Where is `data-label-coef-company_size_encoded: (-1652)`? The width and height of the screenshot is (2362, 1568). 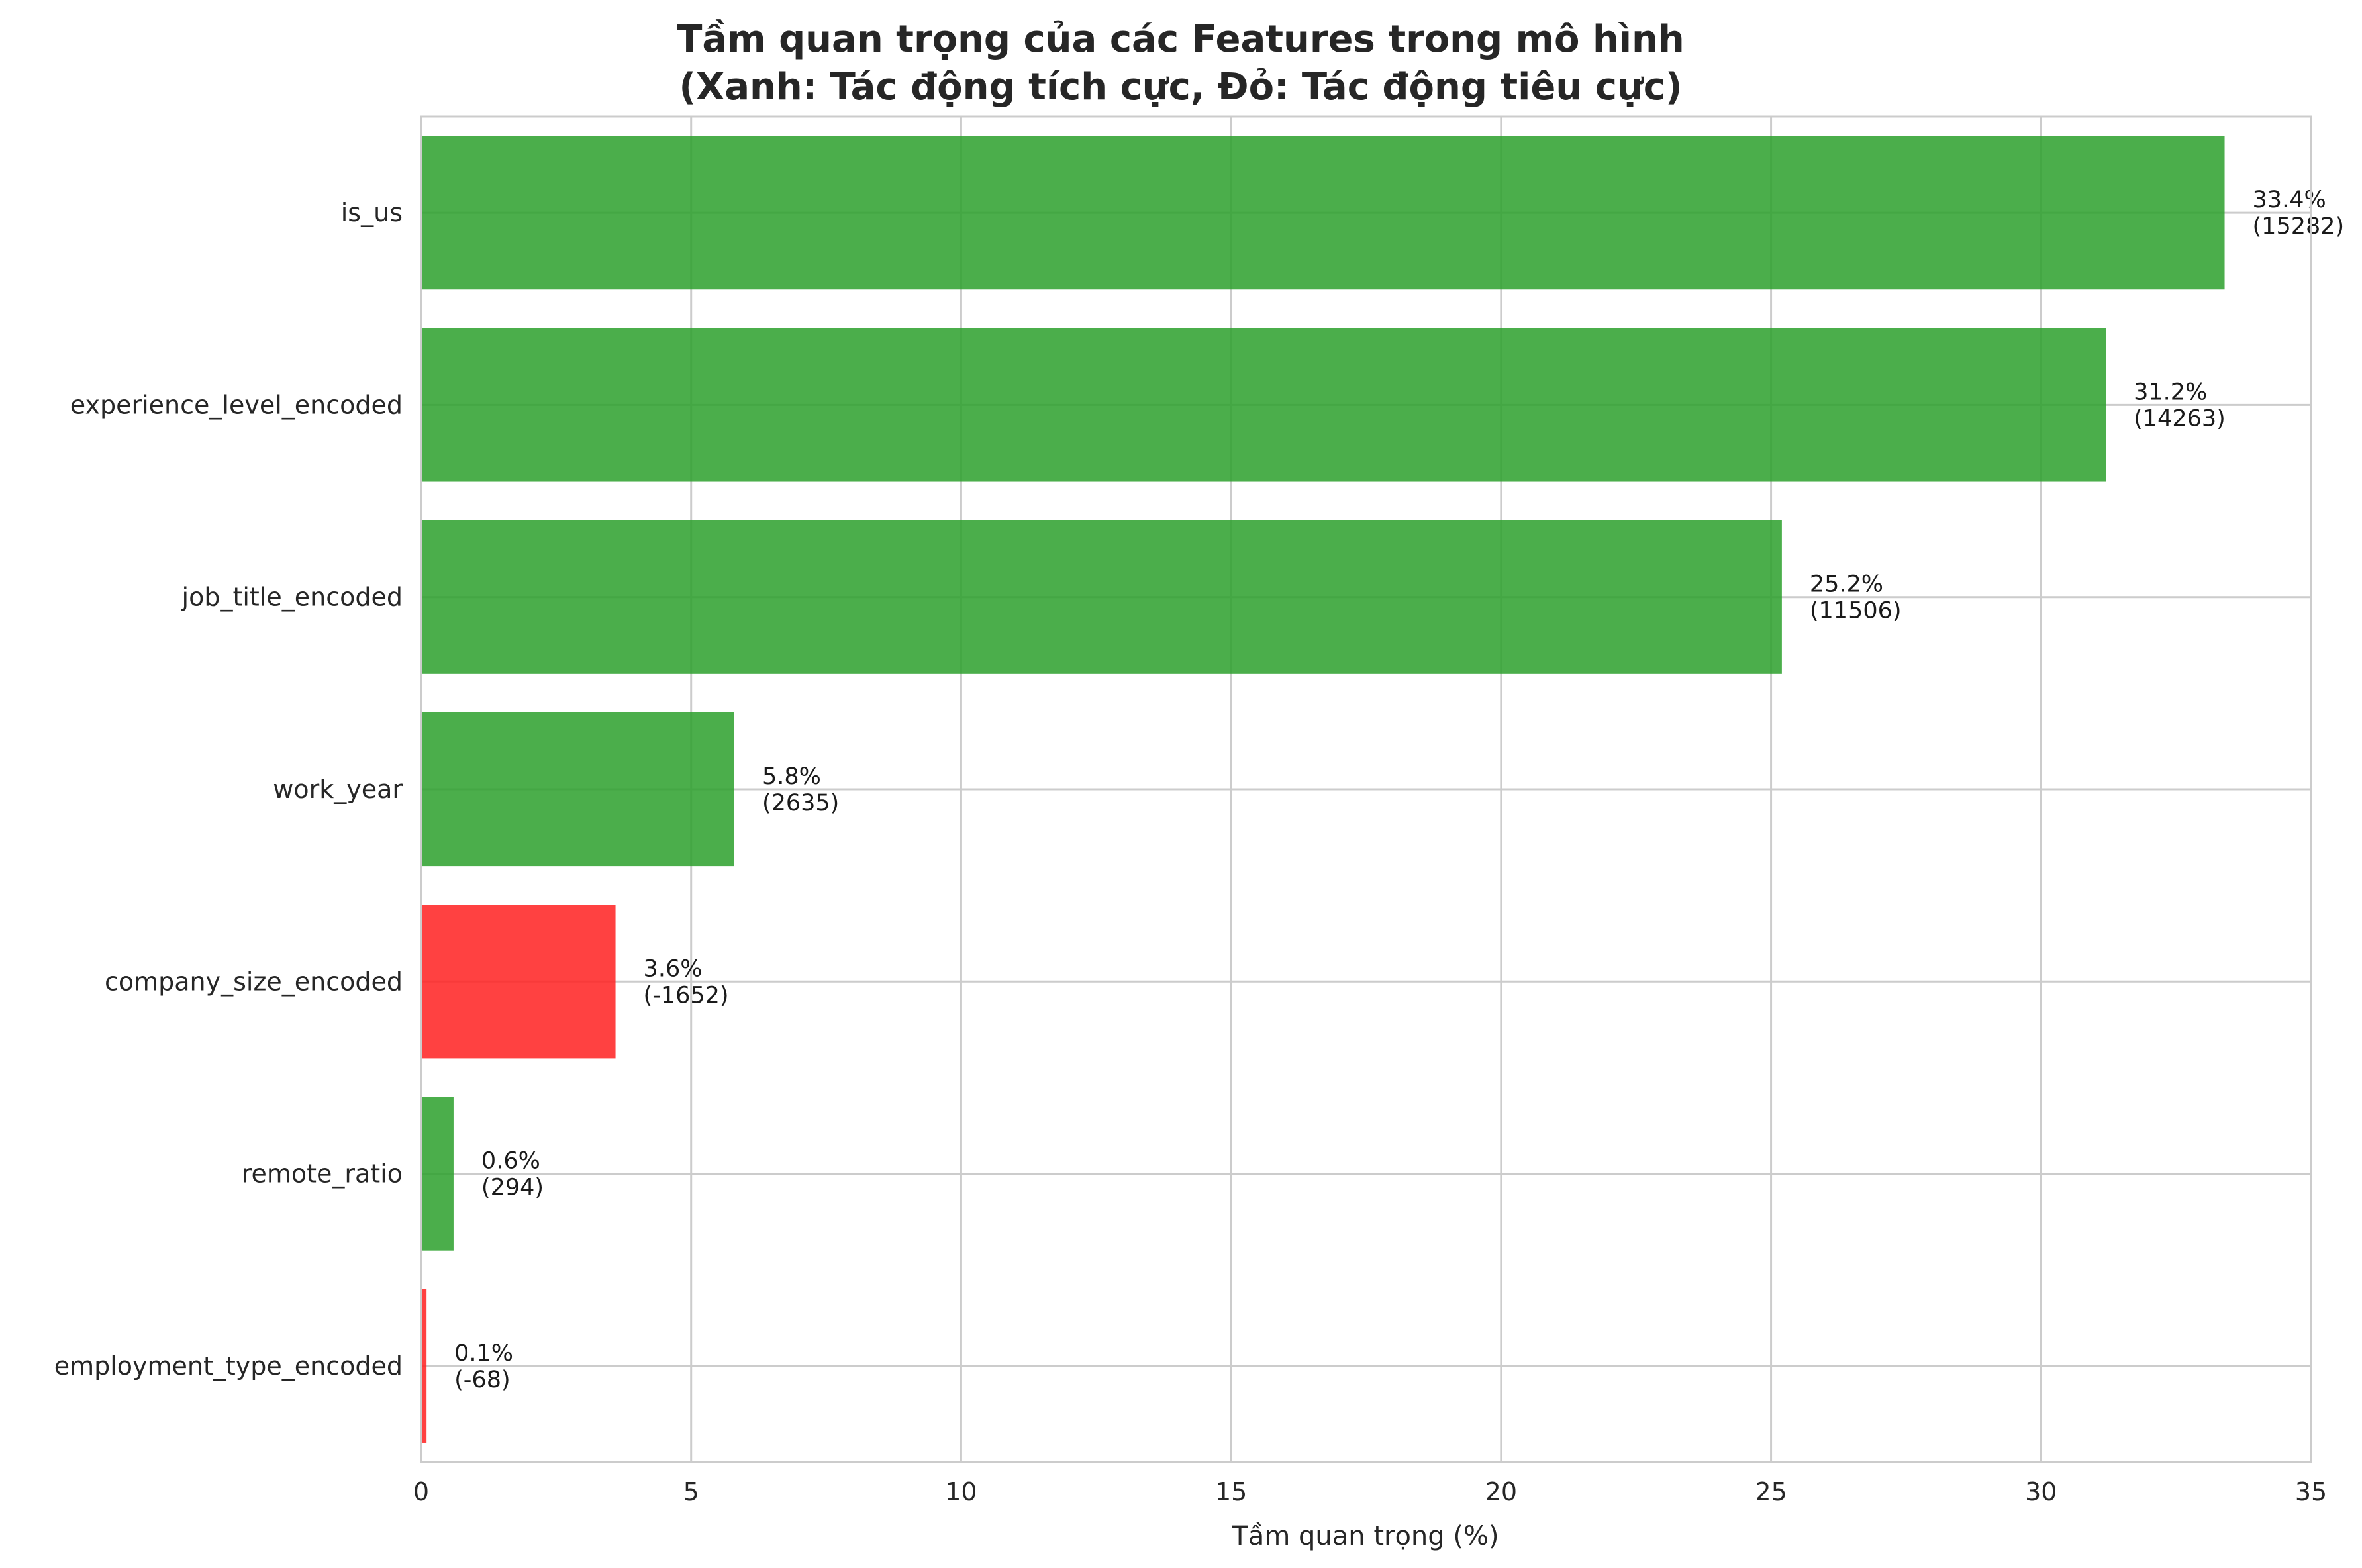 data-label-coef-company_size_encoded: (-1652) is located at coordinates (686, 995).